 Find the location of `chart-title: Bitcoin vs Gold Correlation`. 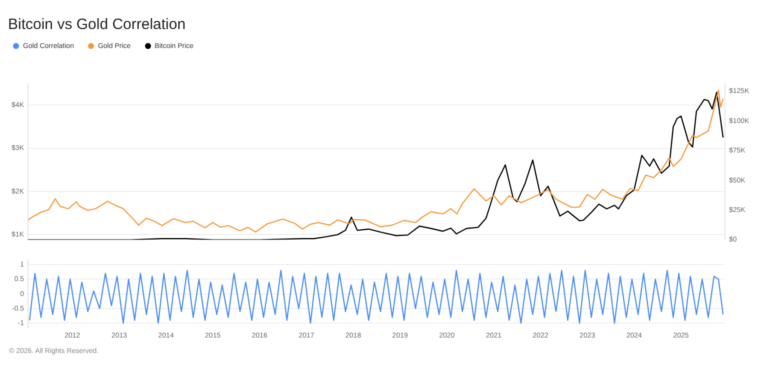

chart-title: Bitcoin vs Gold Correlation is located at coordinates (97, 24).